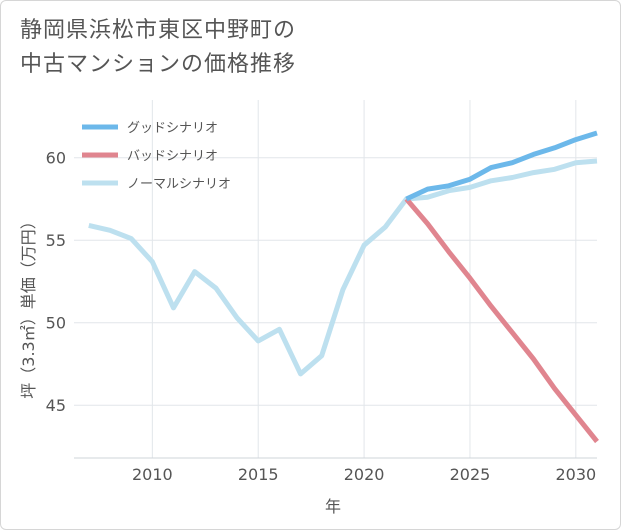 This screenshot has height=530, width=621. Describe the element at coordinates (158, 64) in the screenshot. I see `chart-title-line-2: 中古マンションの価格推移` at that location.